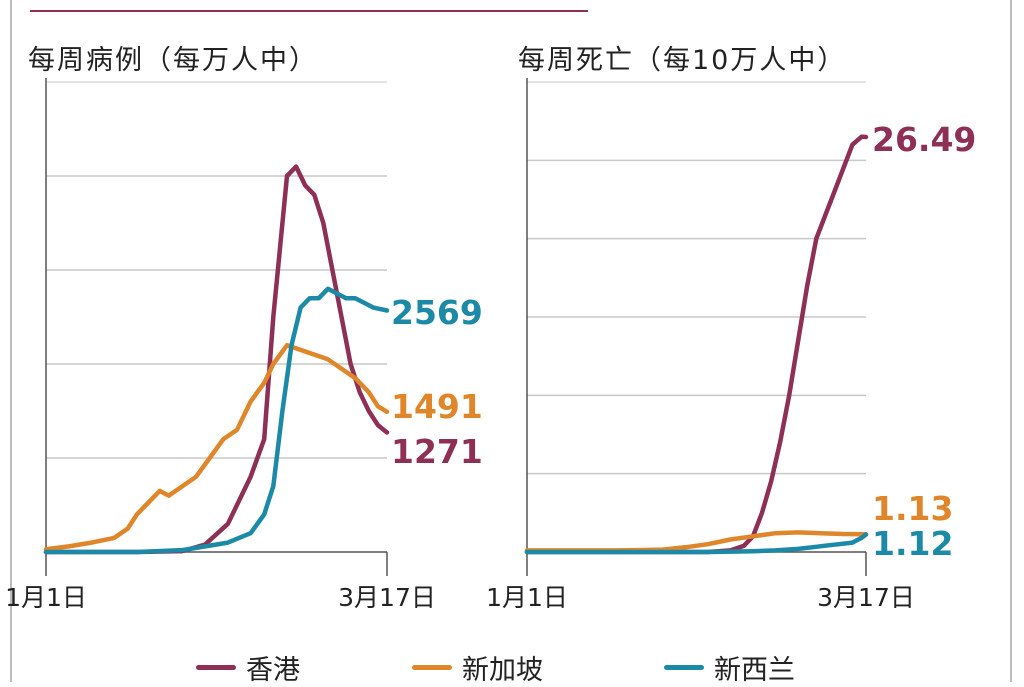 The image size is (1024, 687). What do you see at coordinates (1011, 341) in the screenshot?
I see `frame-right-border` at bounding box center [1011, 341].